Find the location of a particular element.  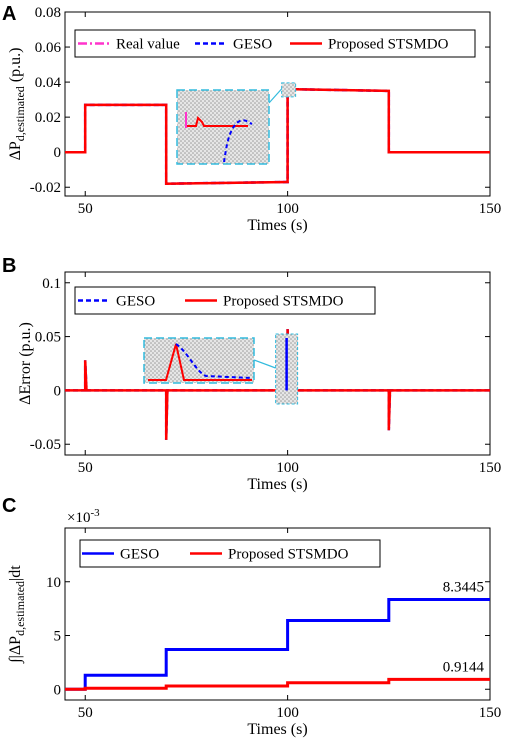

y-tick-label: -0.02 is located at coordinates (45, 188).